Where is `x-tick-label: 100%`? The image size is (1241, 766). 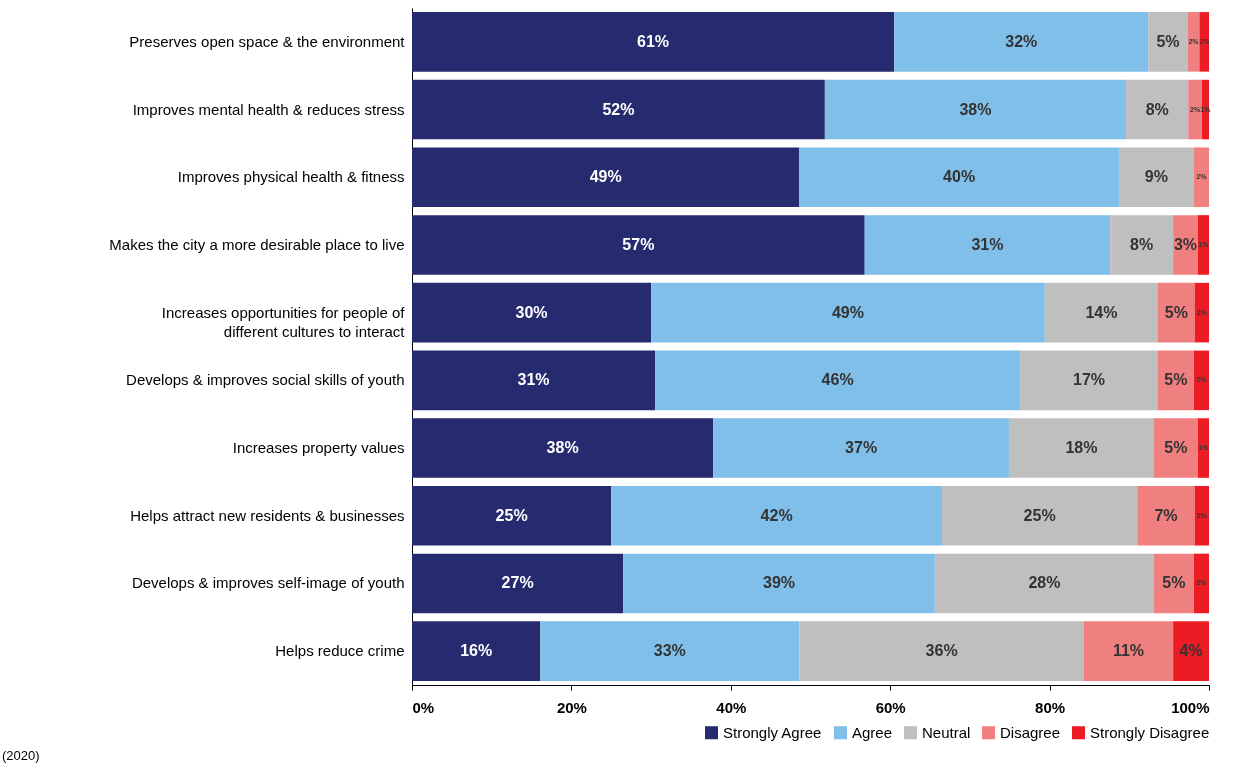 x-tick-label: 100% is located at coordinates (1190, 707).